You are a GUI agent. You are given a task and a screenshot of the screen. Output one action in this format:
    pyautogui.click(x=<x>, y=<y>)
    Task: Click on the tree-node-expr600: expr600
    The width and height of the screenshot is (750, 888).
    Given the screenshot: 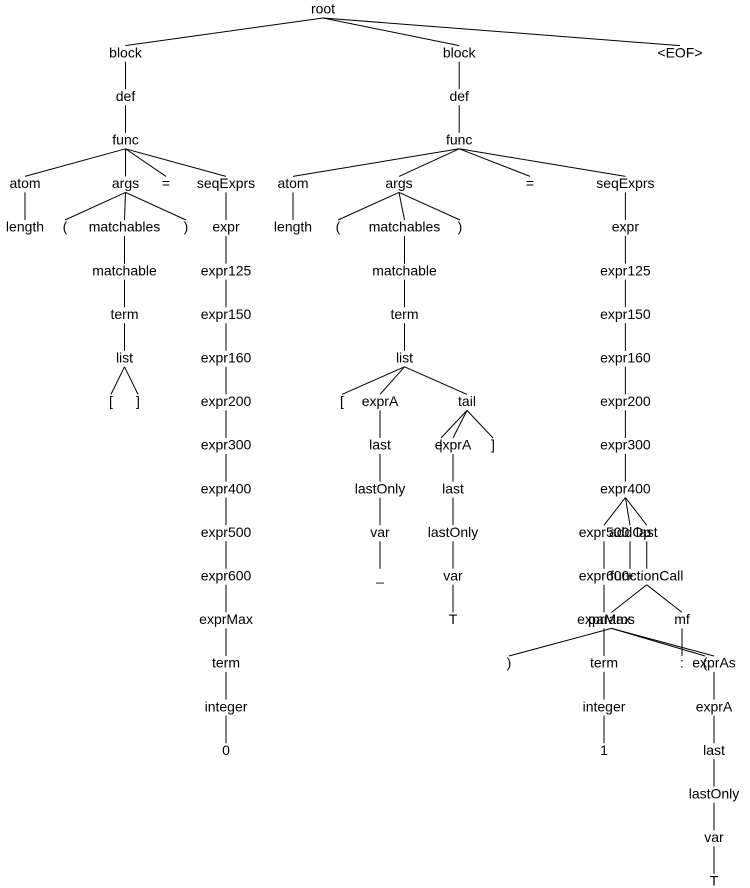 What is the action you would take?
    pyautogui.click(x=226, y=576)
    